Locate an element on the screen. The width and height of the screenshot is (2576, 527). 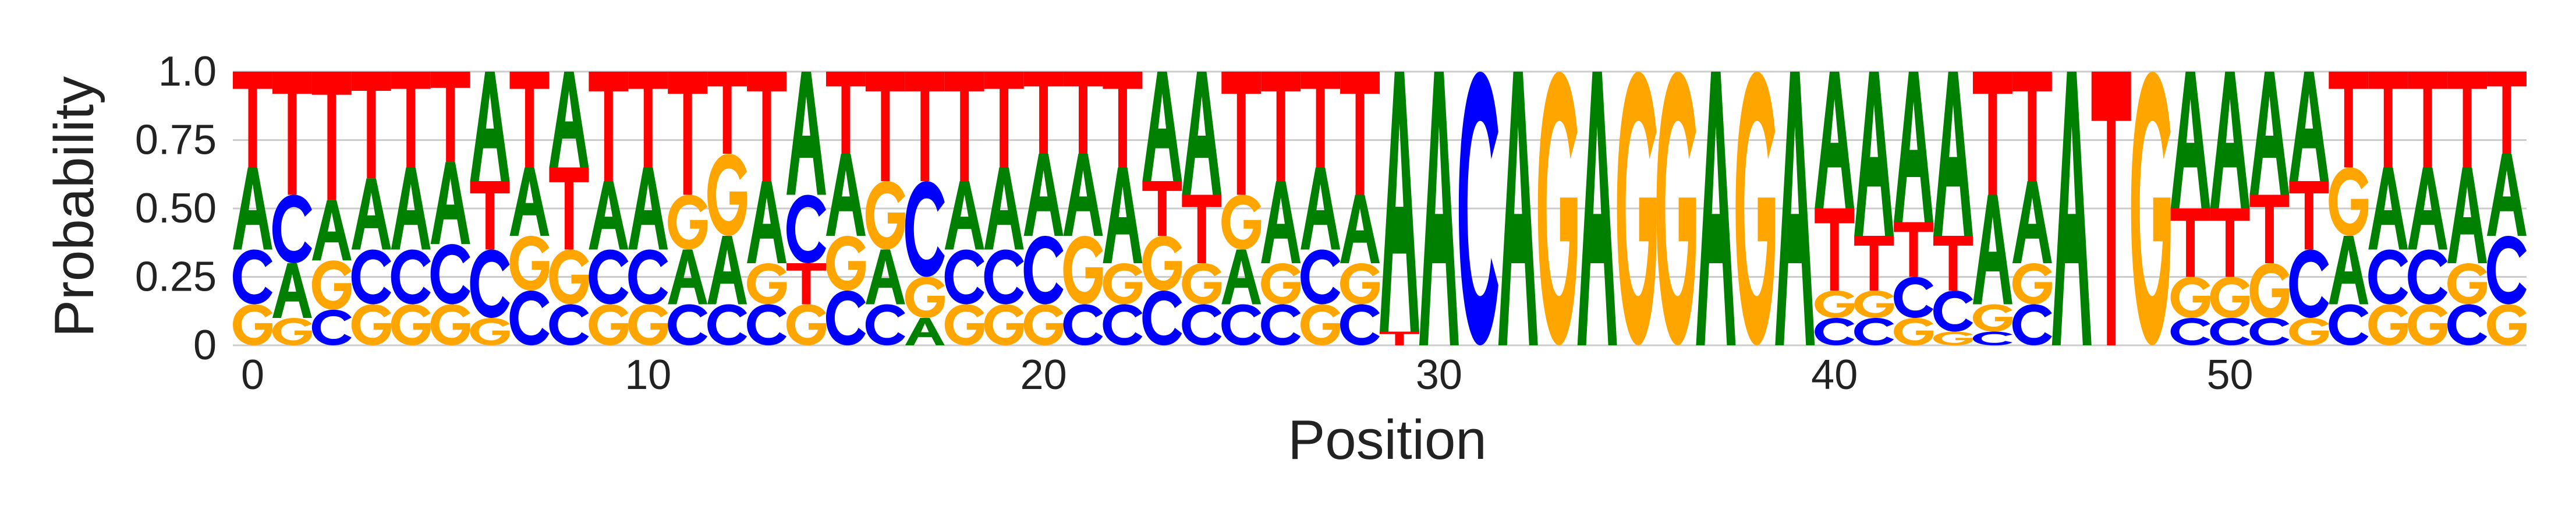
y-tick-labels: 0 0.25 0.50 0.75 1.0 is located at coordinates (176, 208).